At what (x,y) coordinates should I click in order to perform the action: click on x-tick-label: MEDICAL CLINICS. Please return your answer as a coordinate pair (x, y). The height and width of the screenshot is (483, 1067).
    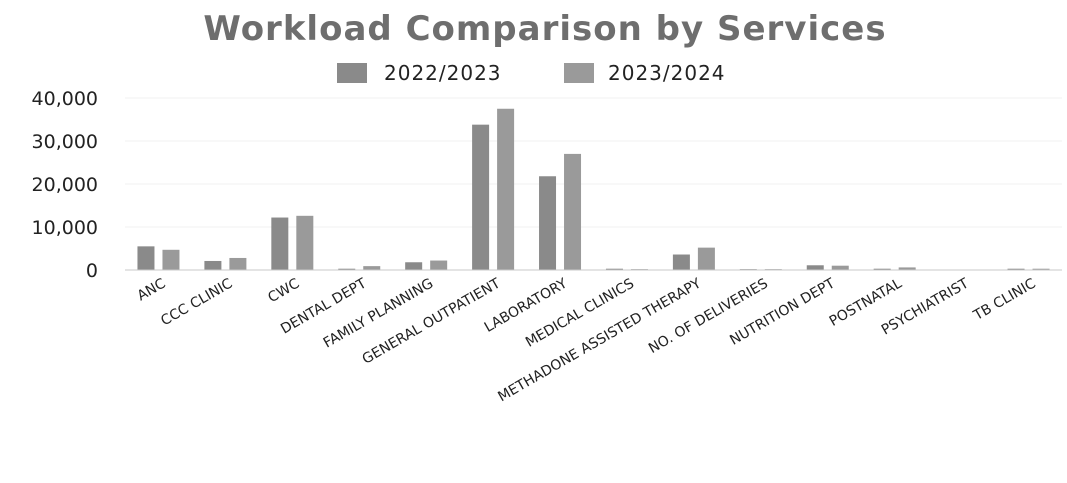
    Looking at the image, I should click on (580, 313).